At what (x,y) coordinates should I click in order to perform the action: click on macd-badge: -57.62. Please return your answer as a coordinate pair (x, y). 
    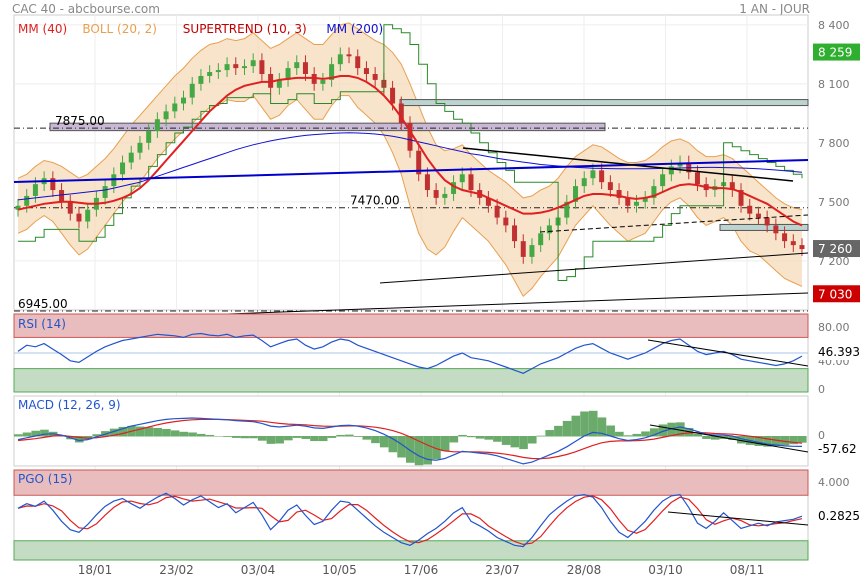
    Looking at the image, I should click on (837, 449).